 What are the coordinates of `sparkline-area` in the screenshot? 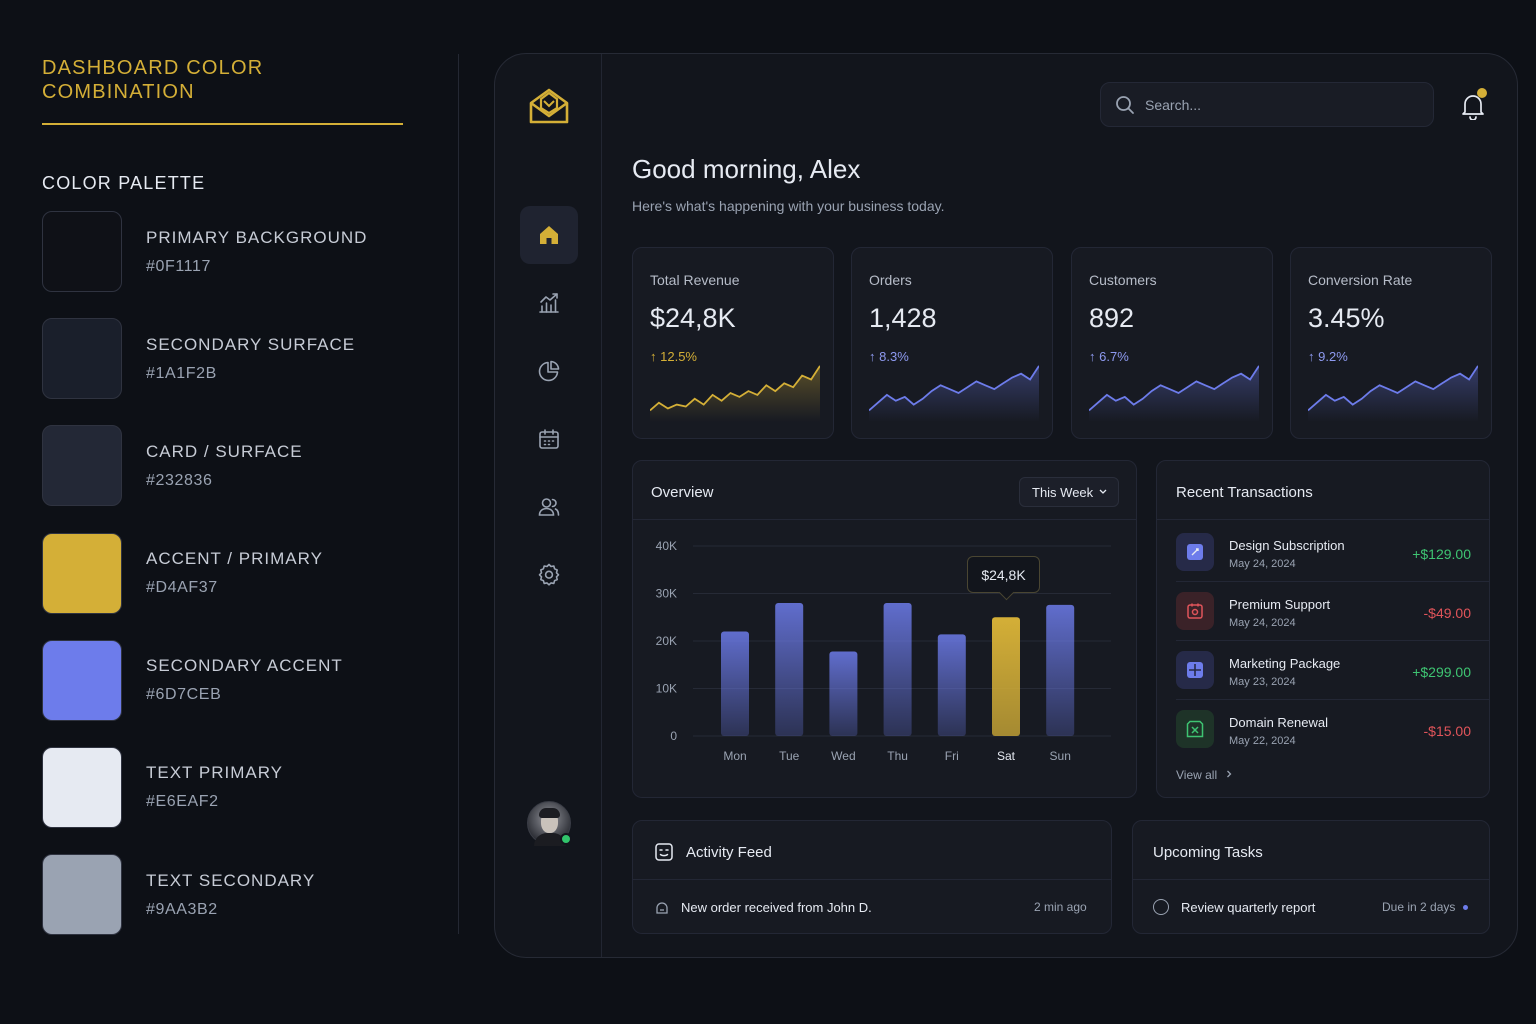 It's located at (1393, 393).